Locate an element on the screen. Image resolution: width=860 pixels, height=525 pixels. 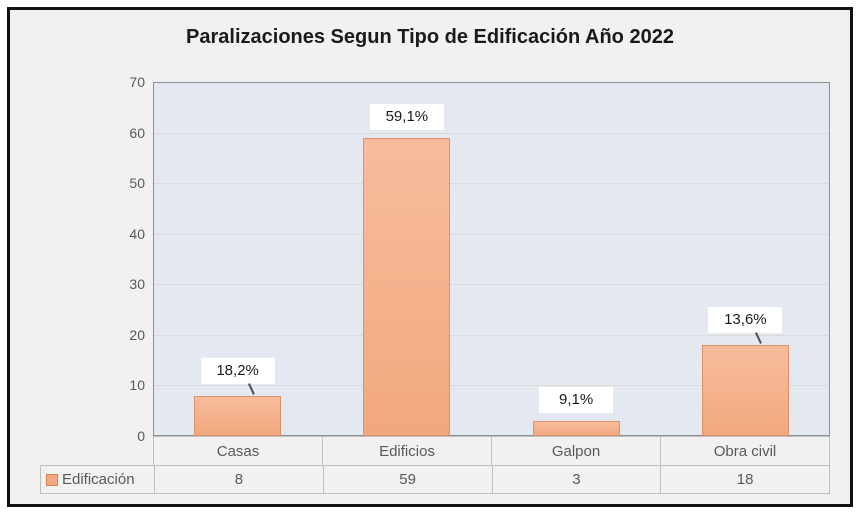
y-axis-tick-40: 40 is located at coordinates (137, 233).